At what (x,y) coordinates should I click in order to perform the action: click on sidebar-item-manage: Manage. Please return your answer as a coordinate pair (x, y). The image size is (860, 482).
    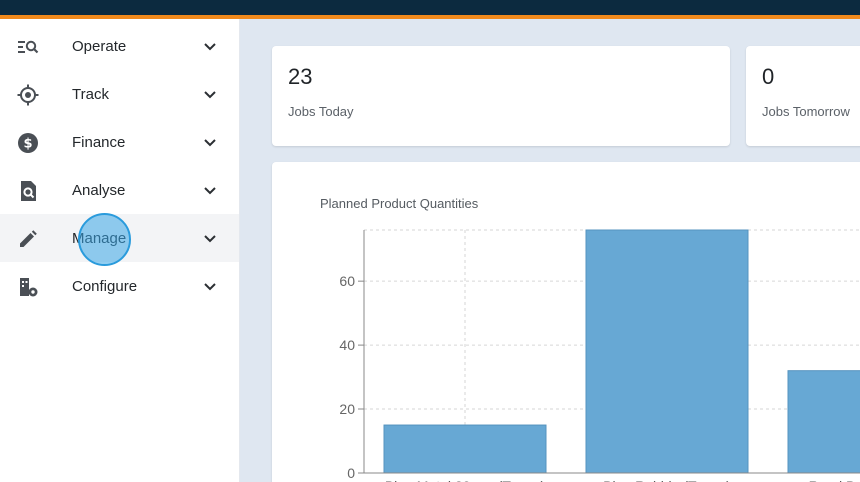
    Looking at the image, I should click on (119, 238).